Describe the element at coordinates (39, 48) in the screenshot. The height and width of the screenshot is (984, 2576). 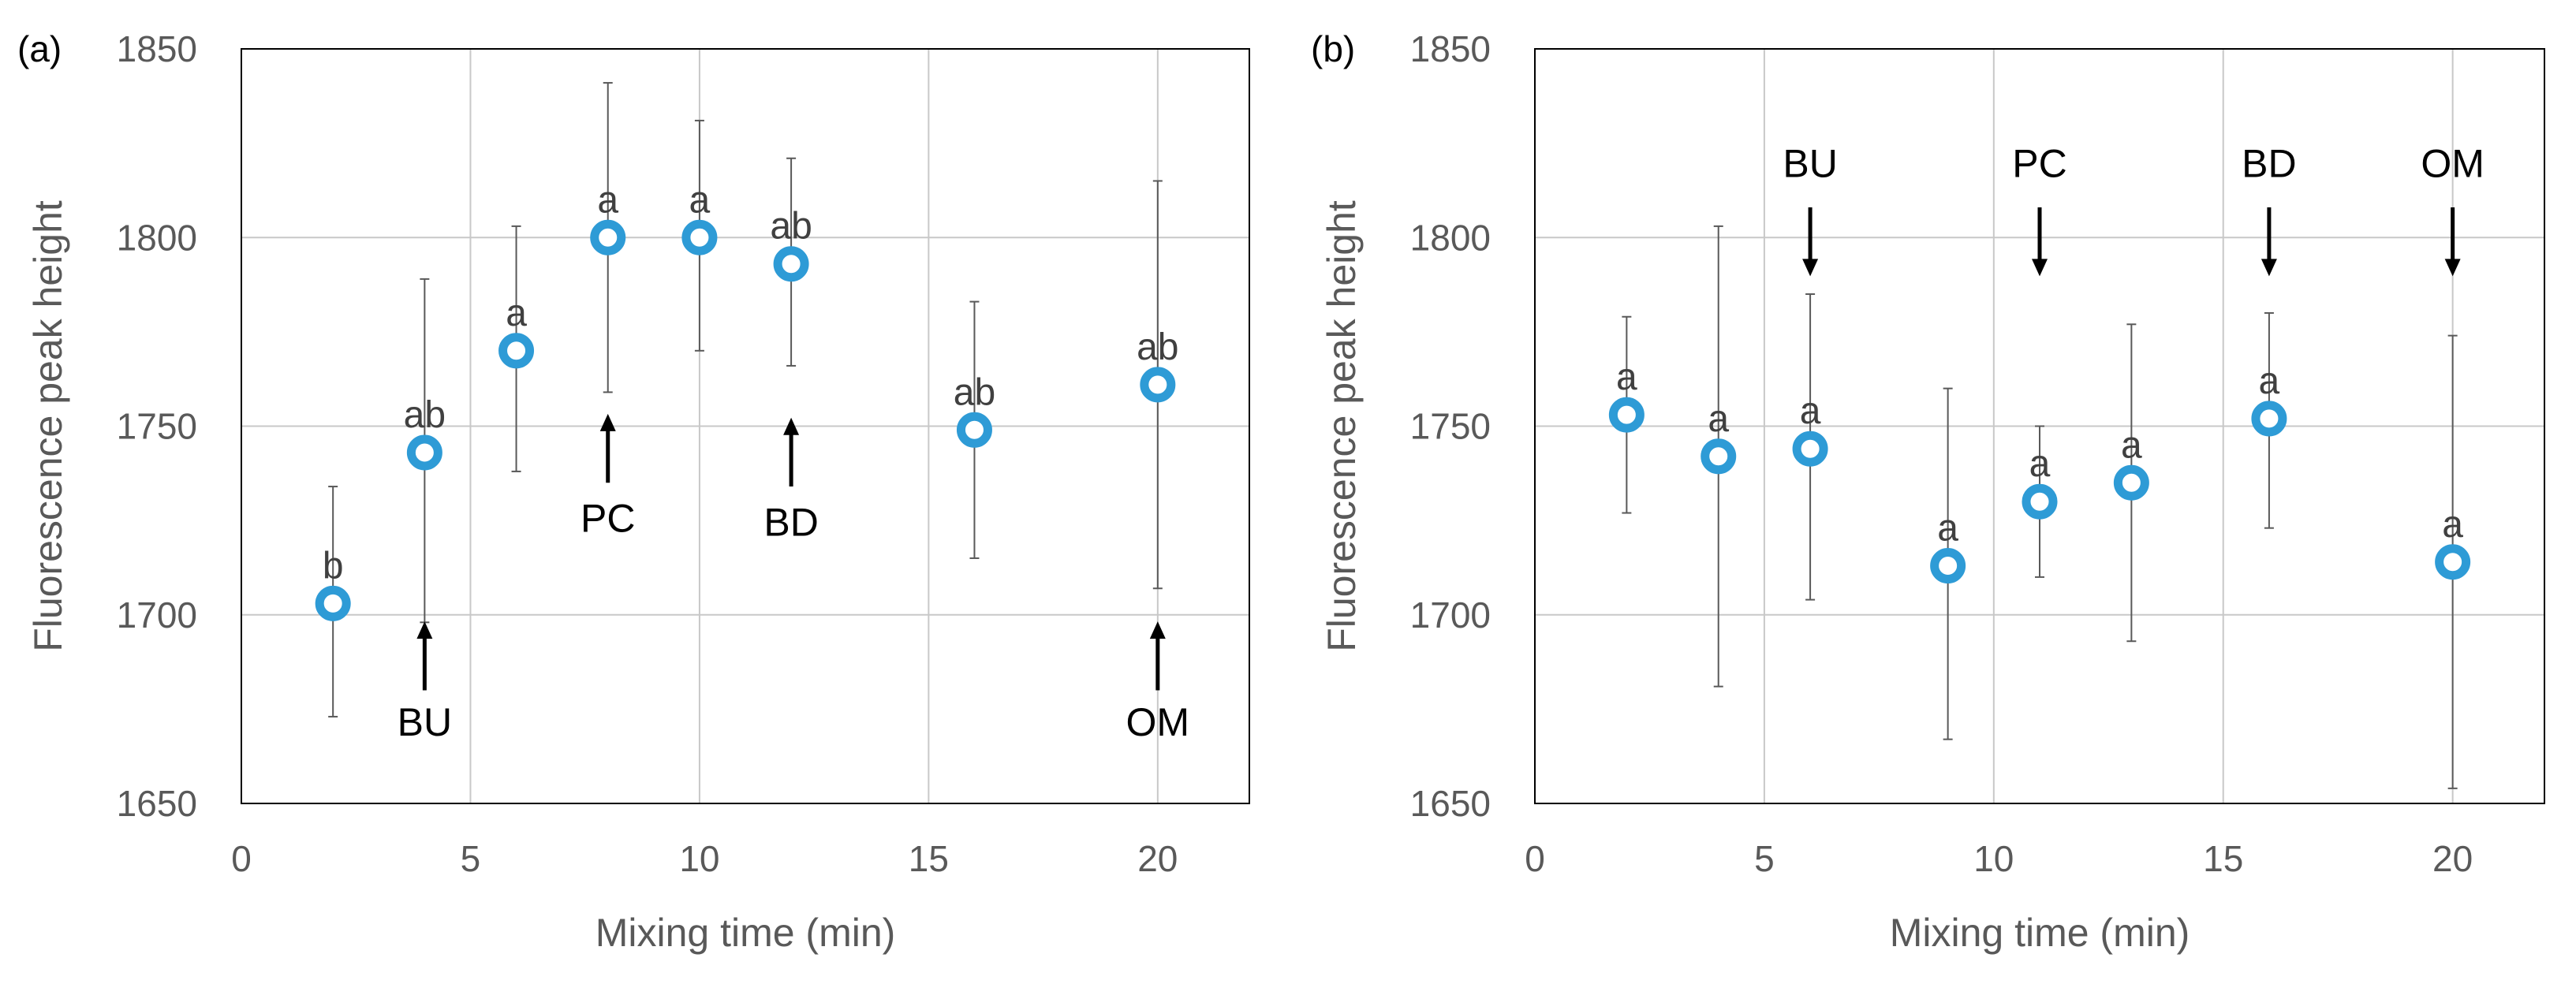
I see `panel-label: (a)` at that location.